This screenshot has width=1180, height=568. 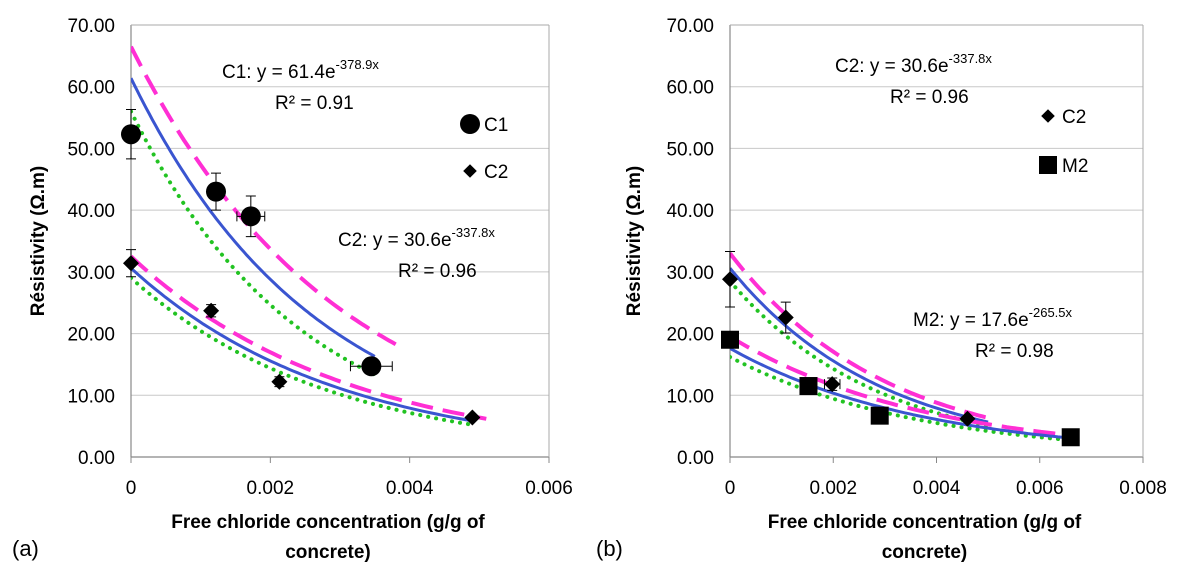 I want to click on fit-curve-m2, so click(x=900, y=393).